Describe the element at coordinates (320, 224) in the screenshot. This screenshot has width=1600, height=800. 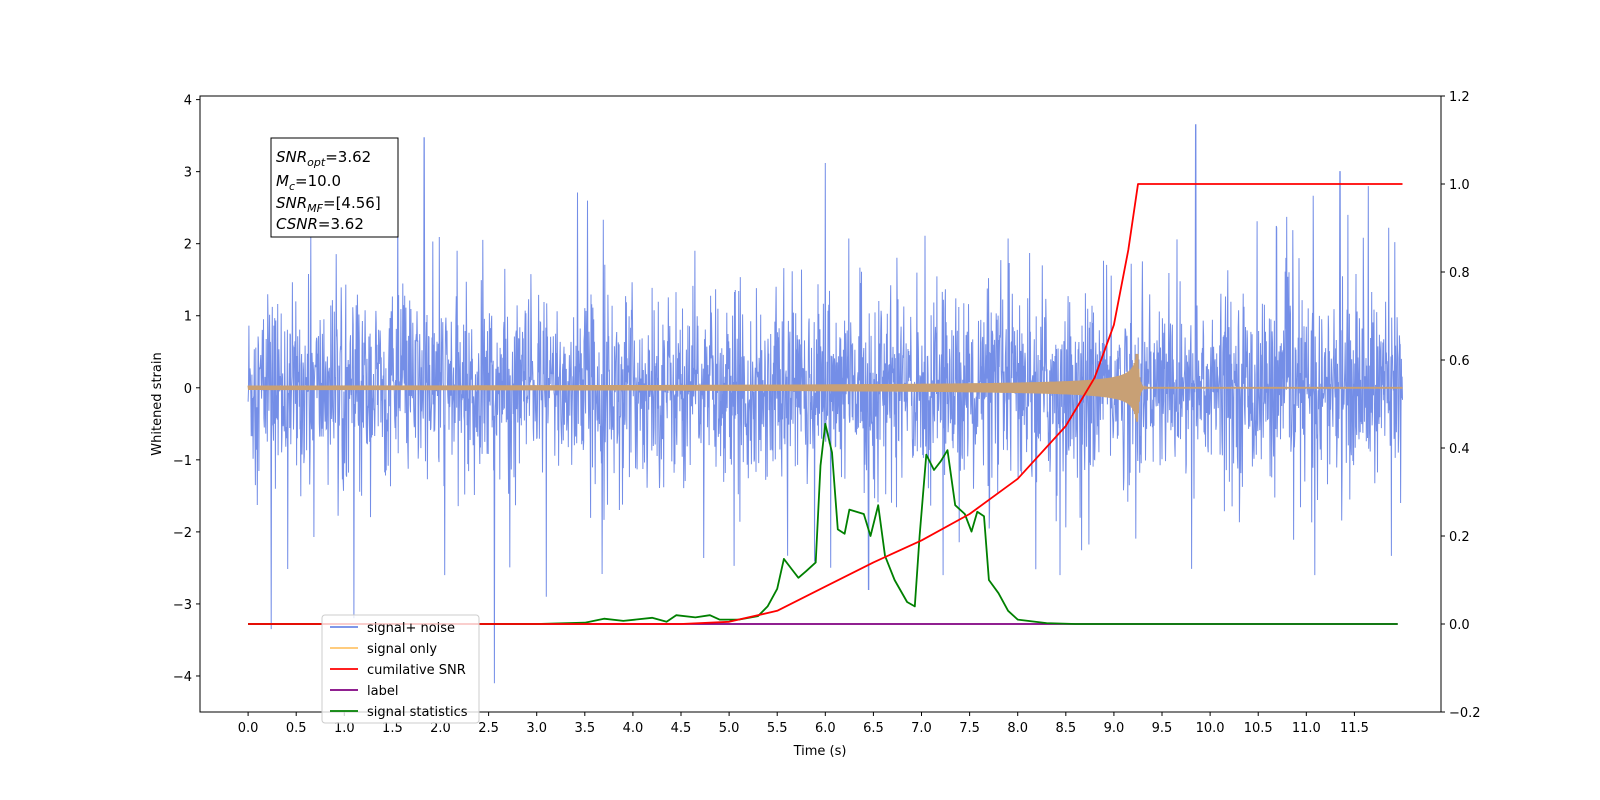
I see `annotation-csnr: CSNR=3.62` at that location.